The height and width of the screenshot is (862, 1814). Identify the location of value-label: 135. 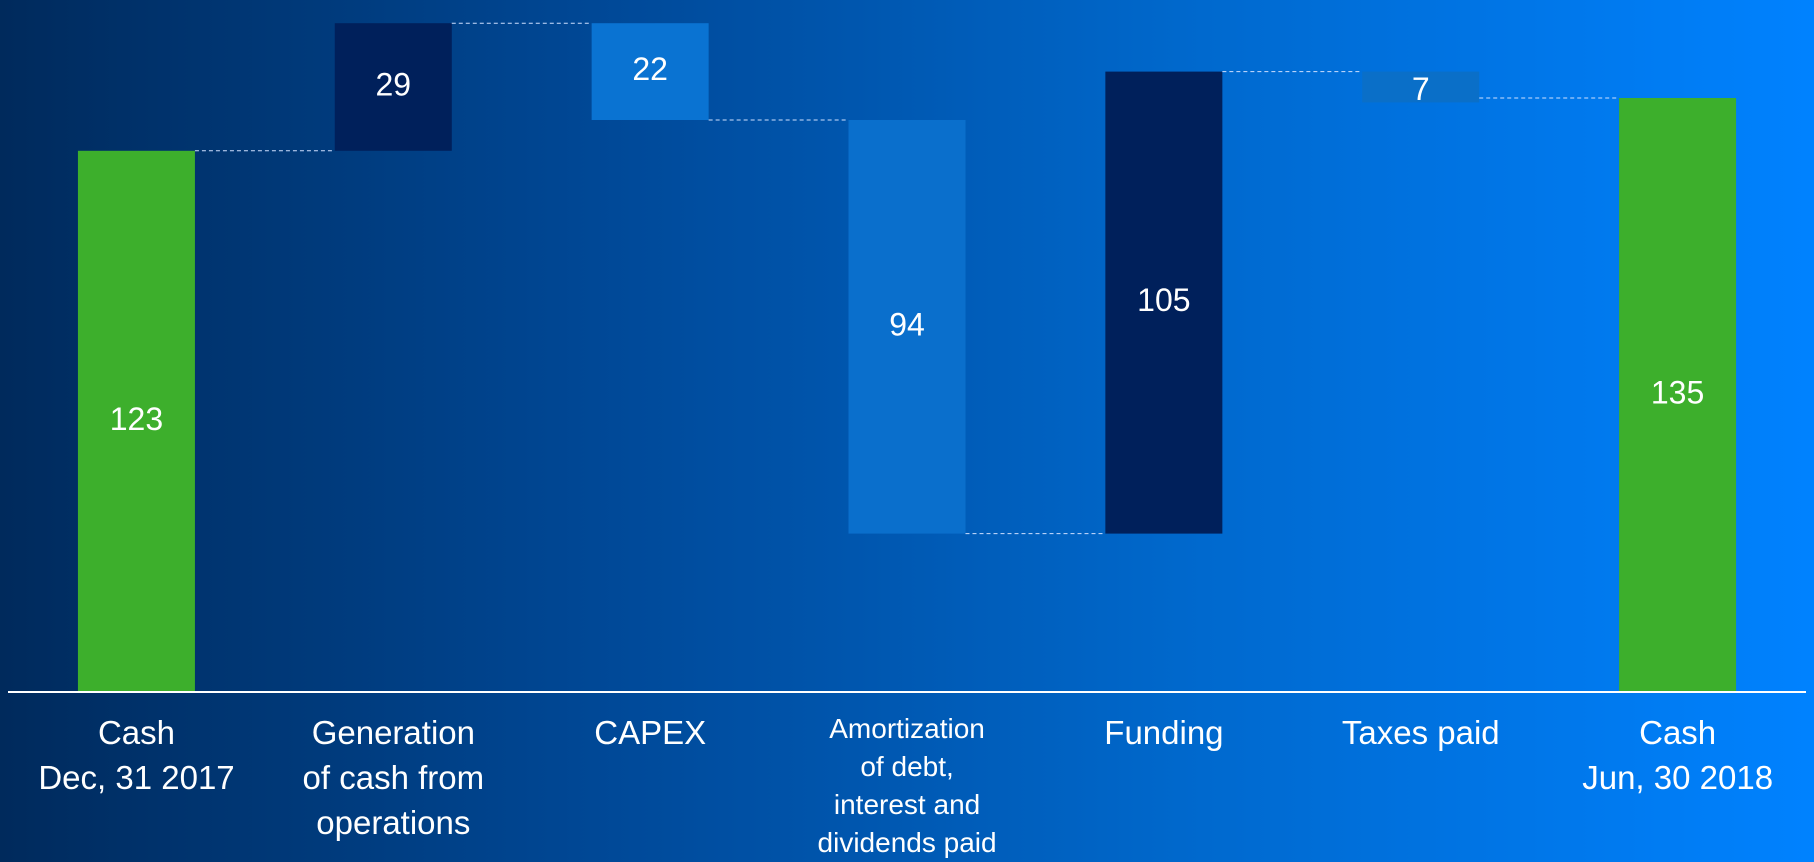
(1677, 392).